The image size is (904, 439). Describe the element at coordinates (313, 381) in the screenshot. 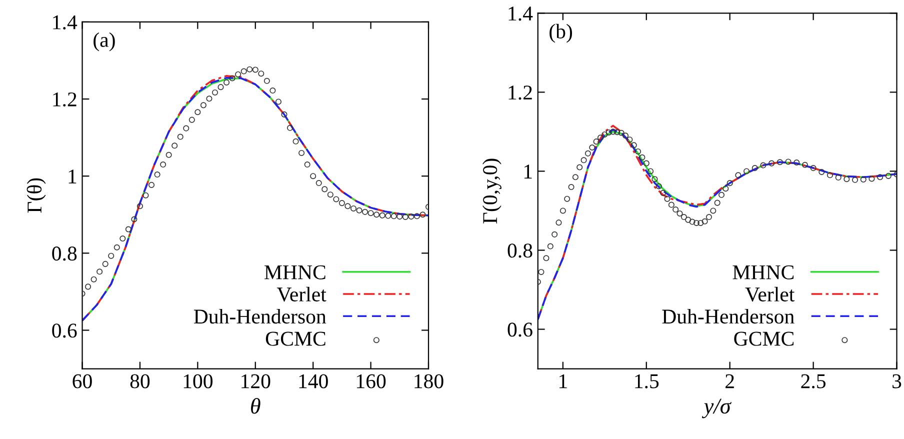

I see `x-tick-label: 140` at that location.